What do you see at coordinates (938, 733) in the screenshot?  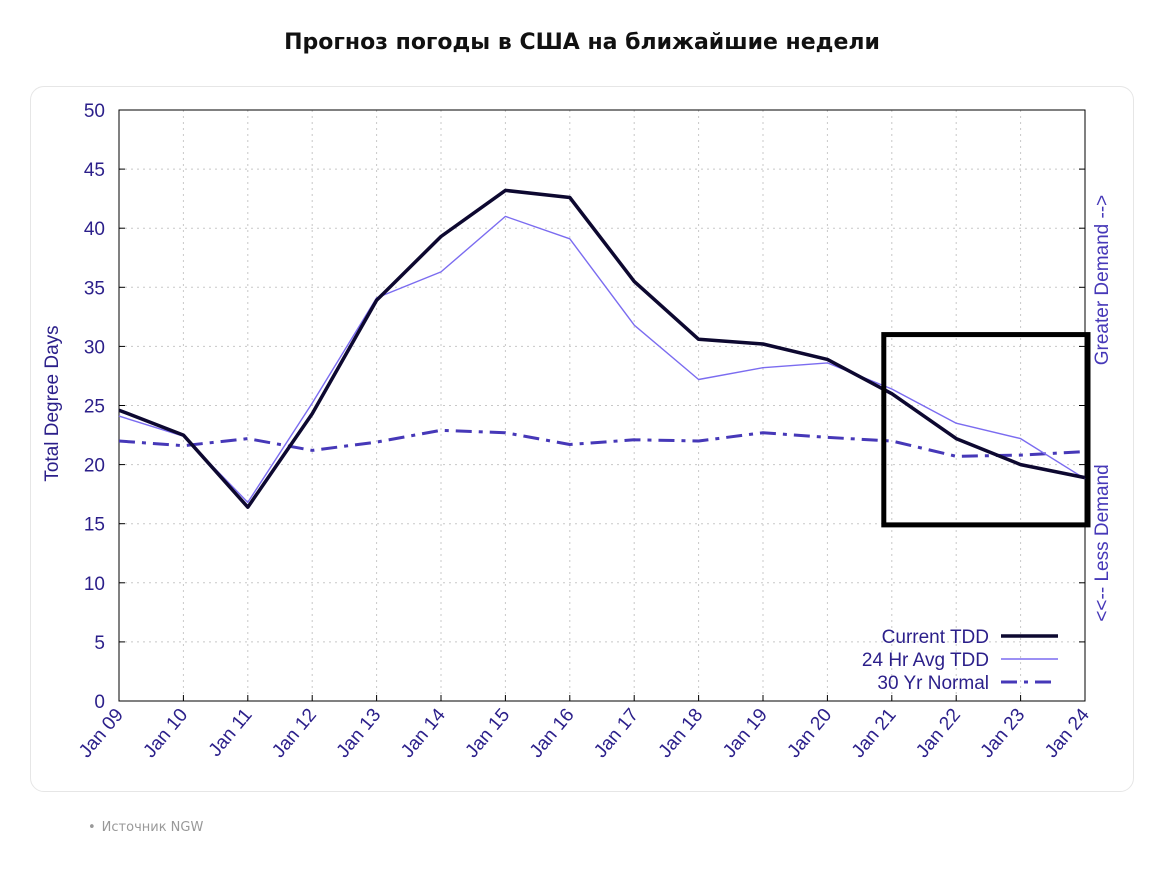 I see `x-tick-label: Jan 22` at bounding box center [938, 733].